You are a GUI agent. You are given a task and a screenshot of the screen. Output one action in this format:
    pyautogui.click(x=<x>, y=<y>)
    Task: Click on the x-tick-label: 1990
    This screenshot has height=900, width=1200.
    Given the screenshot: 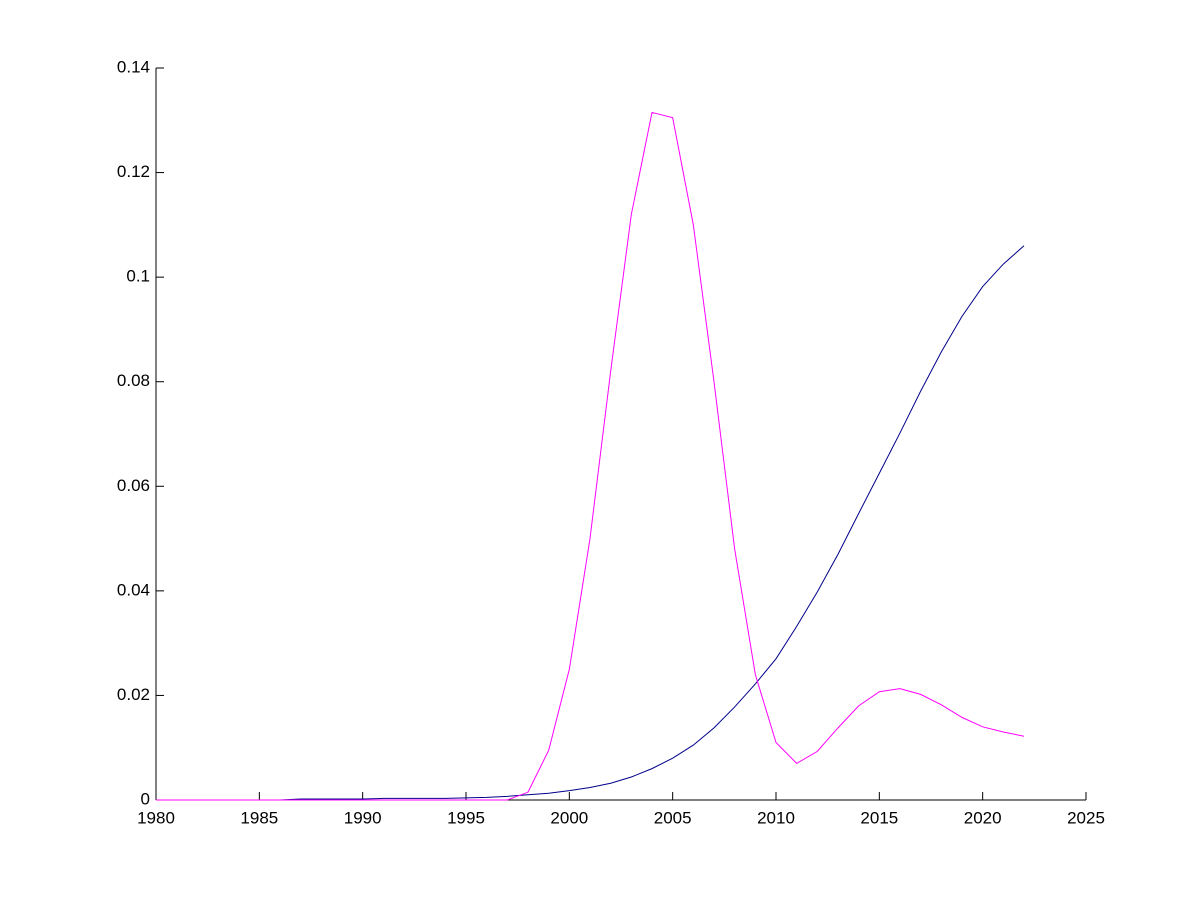 What is the action you would take?
    pyautogui.click(x=363, y=817)
    